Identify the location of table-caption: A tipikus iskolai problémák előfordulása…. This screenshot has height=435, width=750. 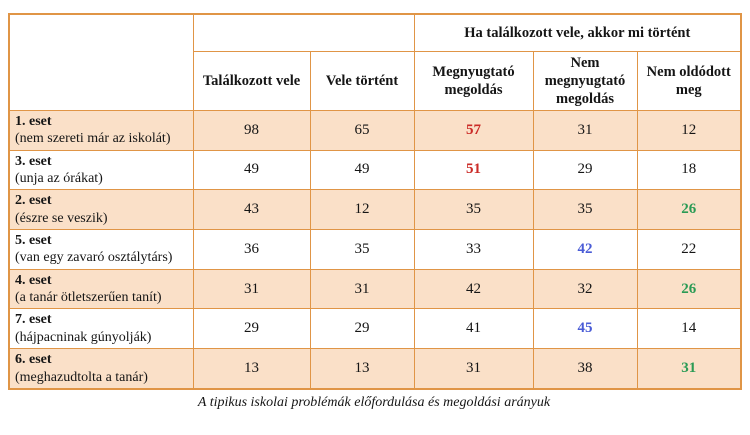
(374, 402).